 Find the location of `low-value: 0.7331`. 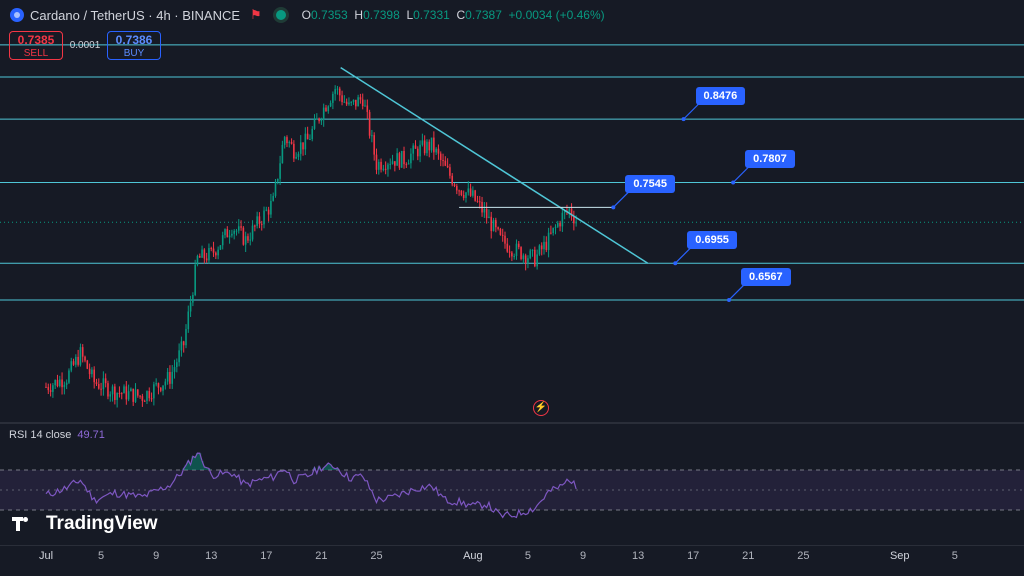

low-value: 0.7331 is located at coordinates (431, 15).